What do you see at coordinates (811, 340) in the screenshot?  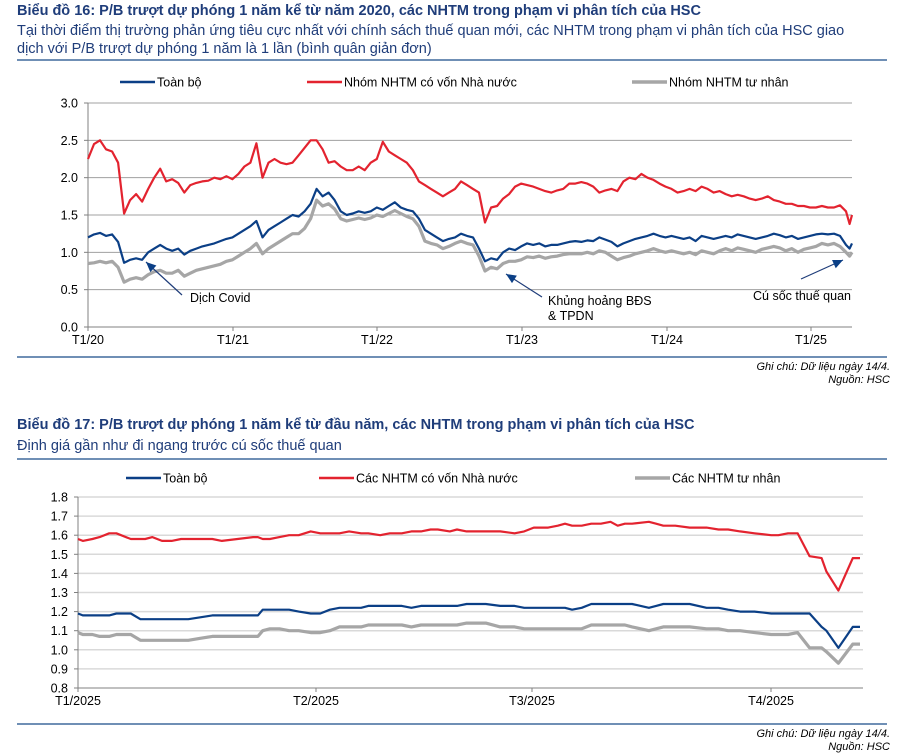 I see `x-tick-label: T1/25` at bounding box center [811, 340].